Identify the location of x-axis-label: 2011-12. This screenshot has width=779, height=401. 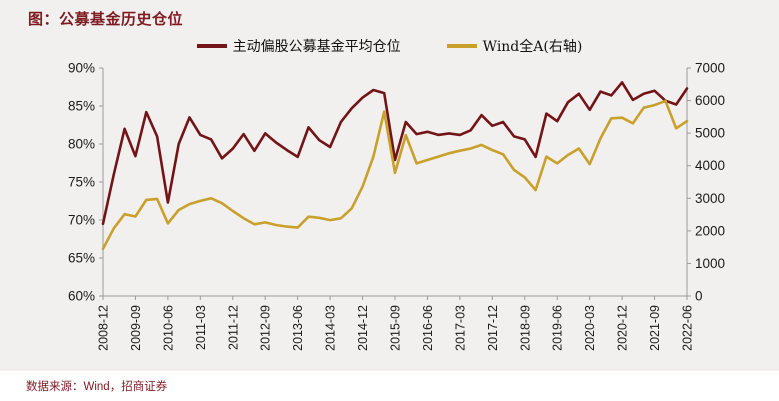
(233, 327).